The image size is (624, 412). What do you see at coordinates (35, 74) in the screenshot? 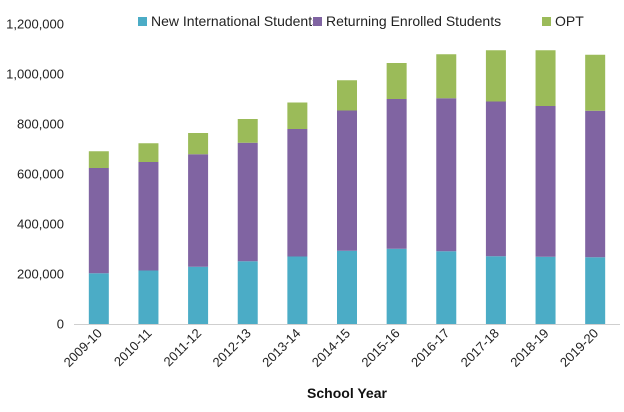
I see `y-tick-label: 1,000,000` at bounding box center [35, 74].